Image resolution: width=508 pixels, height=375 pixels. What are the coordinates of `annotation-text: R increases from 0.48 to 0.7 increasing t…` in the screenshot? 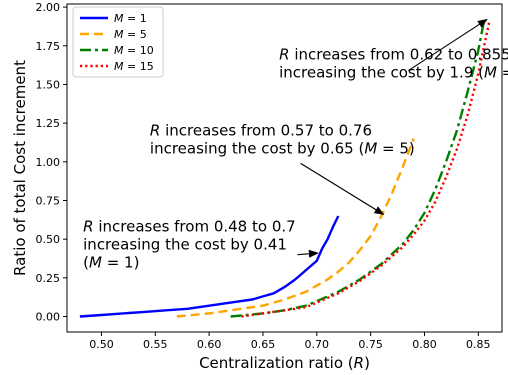 It's located at (189, 244).